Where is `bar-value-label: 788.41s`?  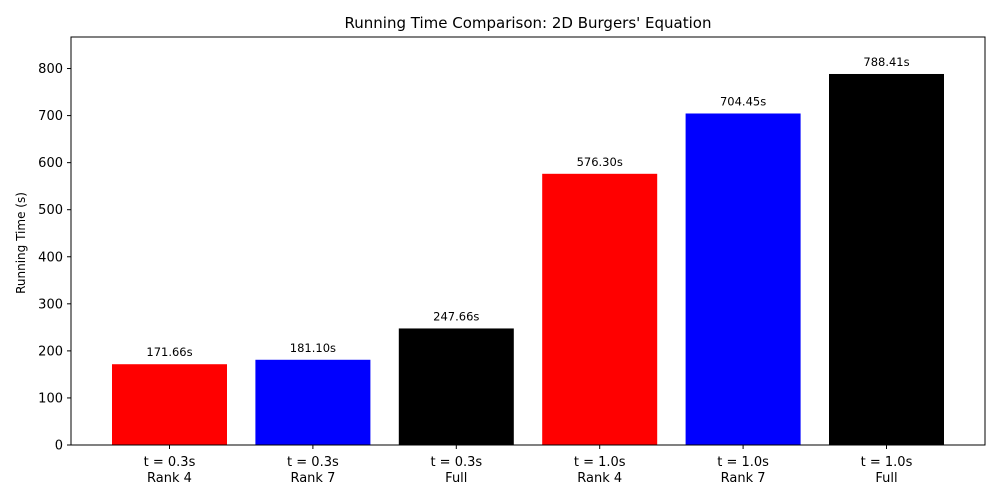 bar-value-label: 788.41s is located at coordinates (886, 62).